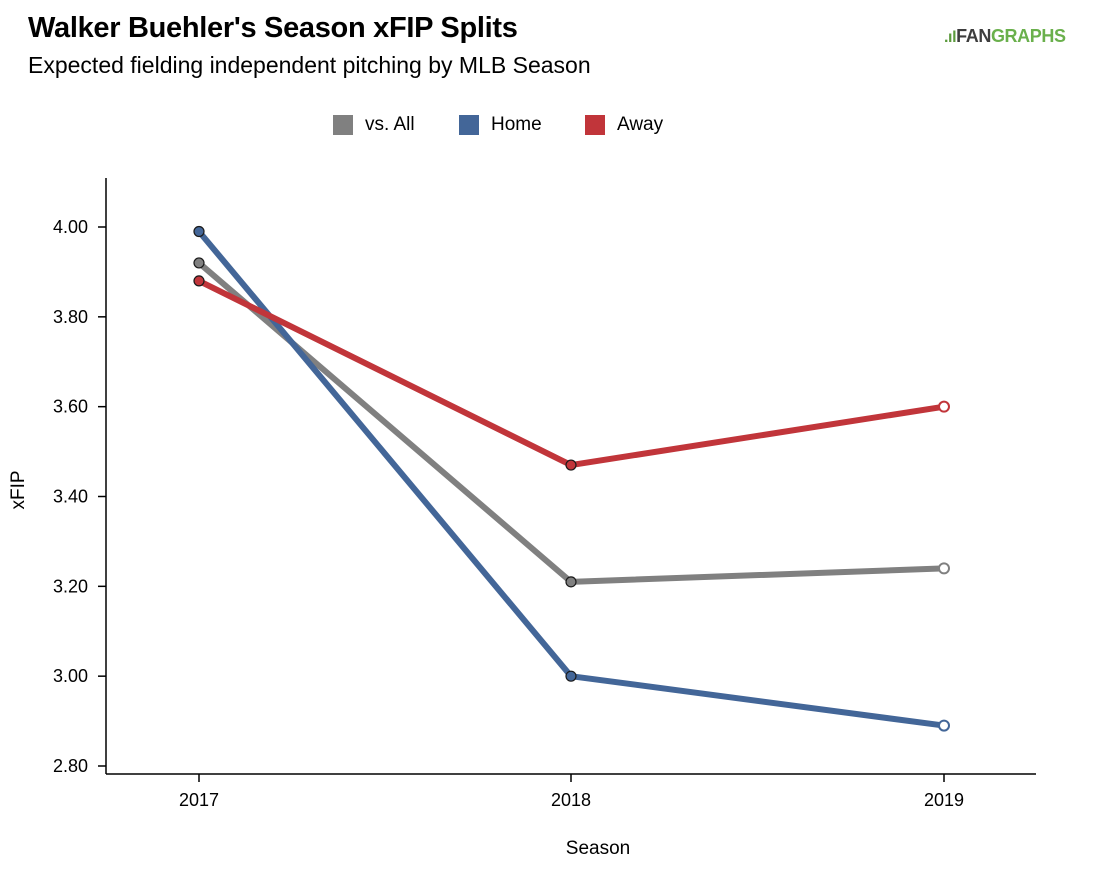  What do you see at coordinates (390, 124) in the screenshot?
I see `legend-label-vs-all: vs. All` at bounding box center [390, 124].